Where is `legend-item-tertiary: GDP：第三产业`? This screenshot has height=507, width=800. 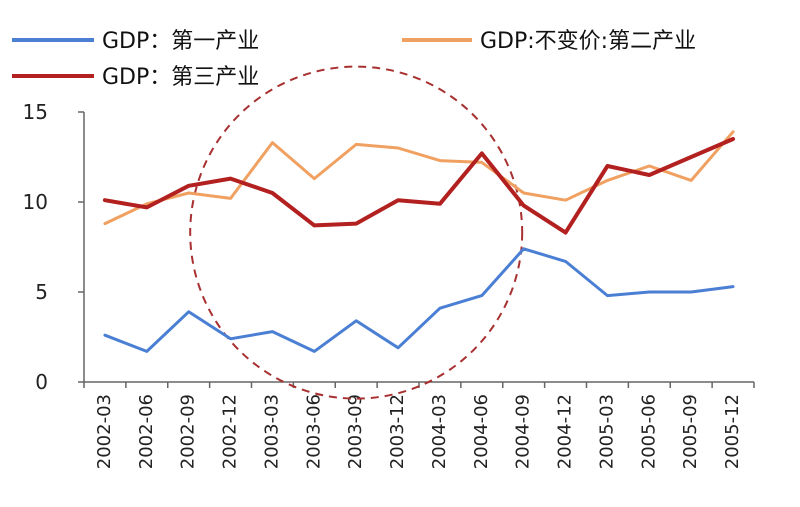 legend-item-tertiary: GDP：第三产业 is located at coordinates (135, 77).